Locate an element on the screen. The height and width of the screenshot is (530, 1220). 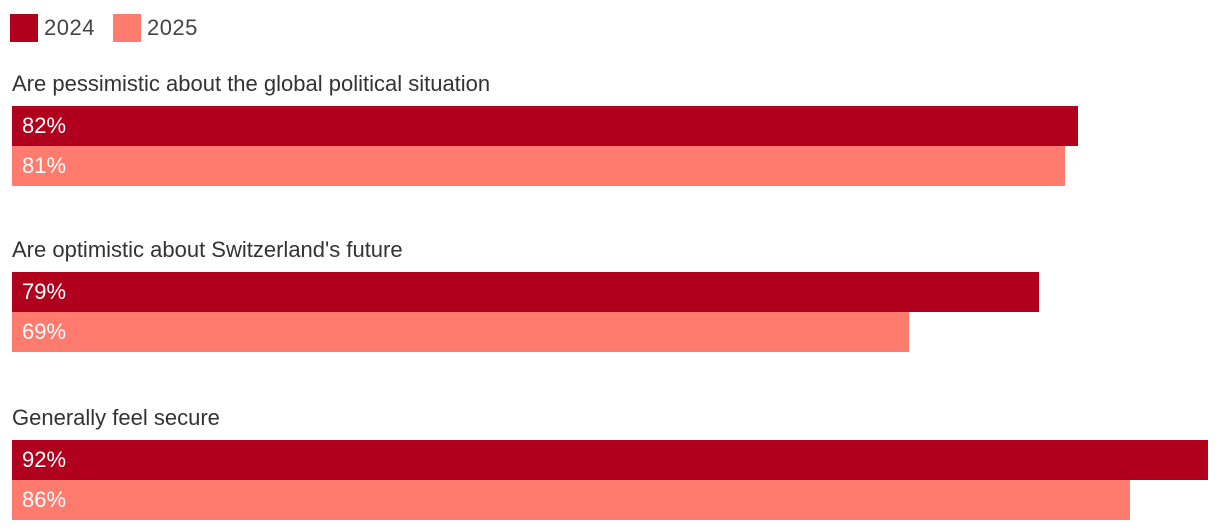
legend-swatch-2025 is located at coordinates (126, 28).